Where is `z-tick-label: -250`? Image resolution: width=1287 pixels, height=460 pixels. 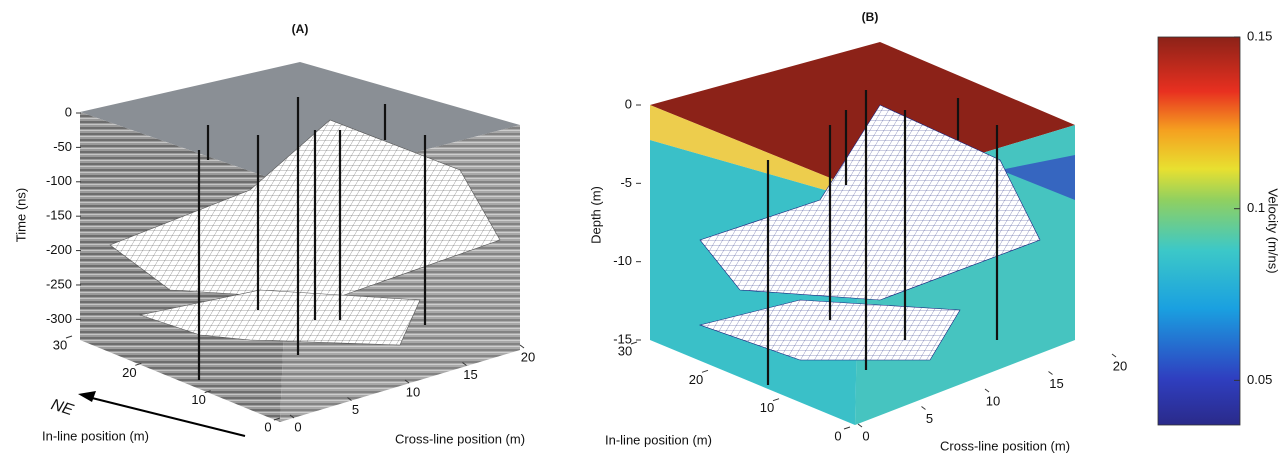 z-tick-label: -250 is located at coordinates (59, 283).